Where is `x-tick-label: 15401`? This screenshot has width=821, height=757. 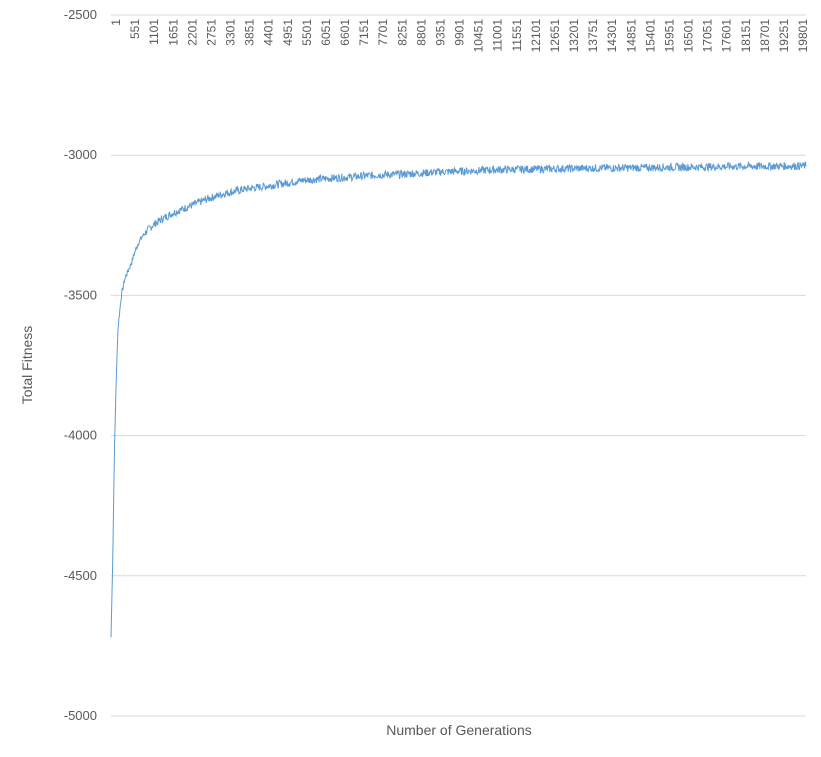
x-tick-label: 15401 is located at coordinates (650, 36).